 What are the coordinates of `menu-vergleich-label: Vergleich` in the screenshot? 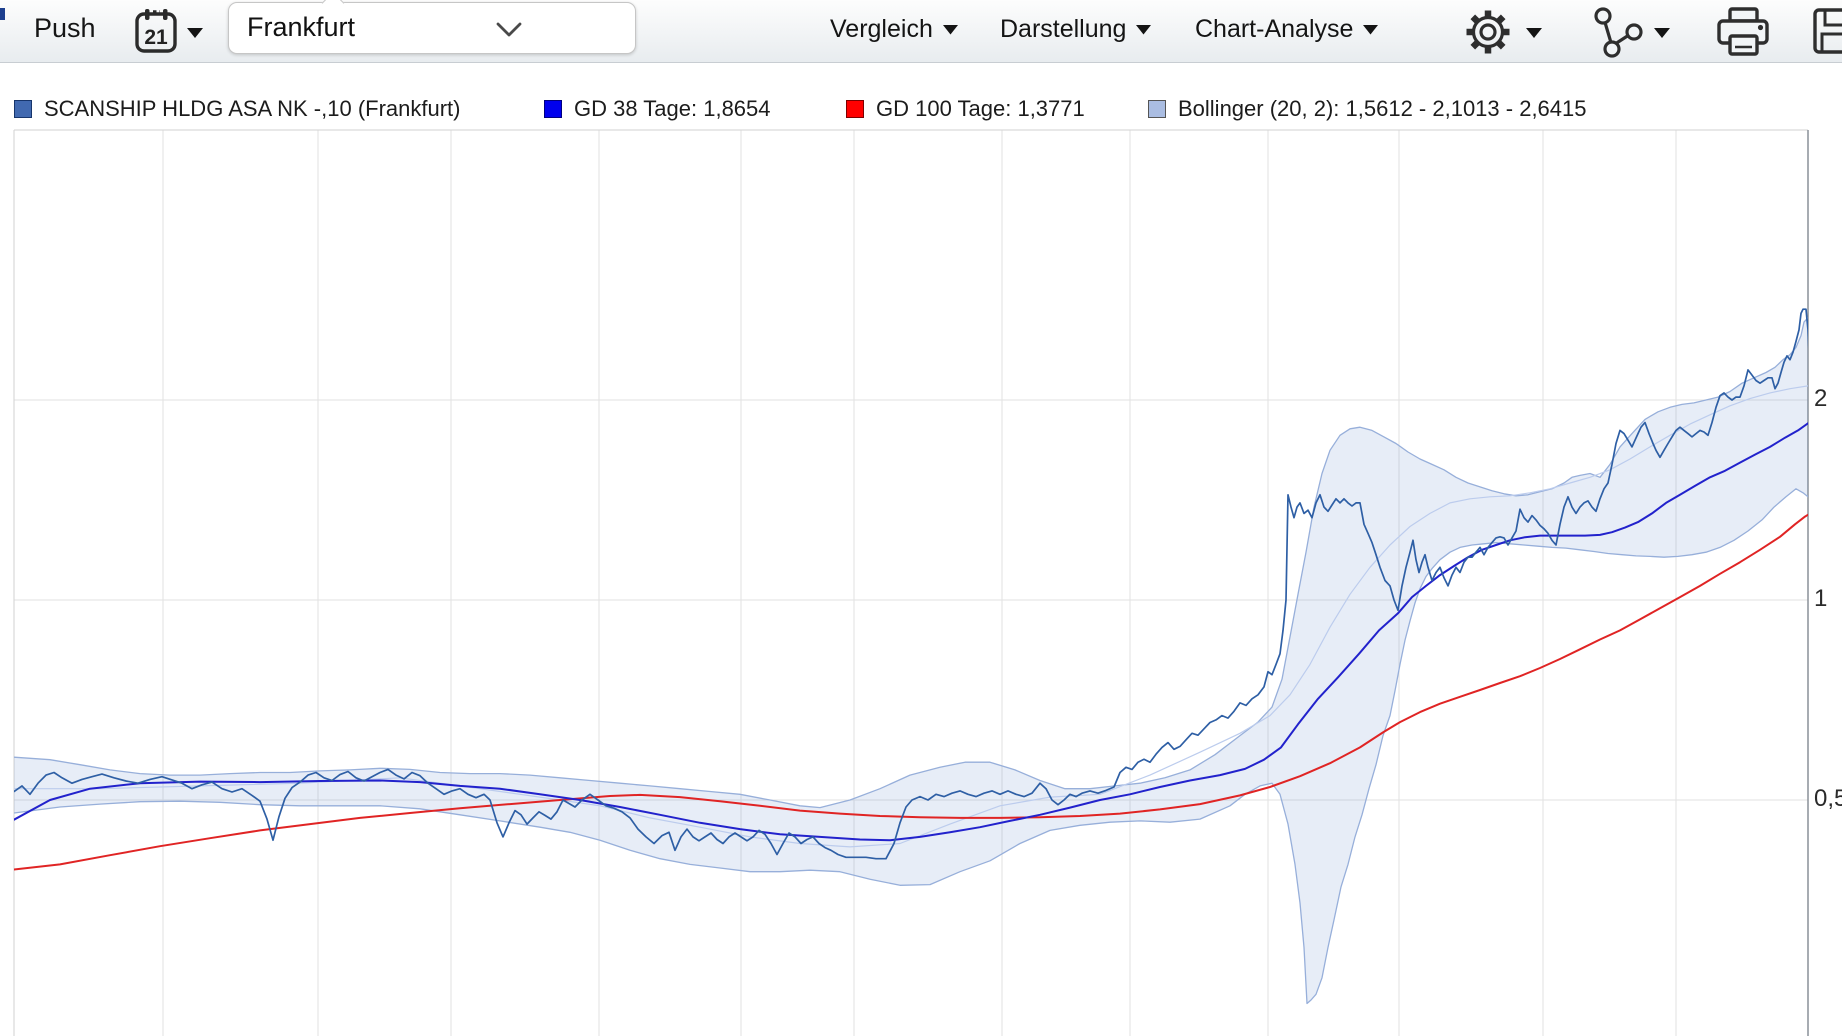 It's located at (881, 29).